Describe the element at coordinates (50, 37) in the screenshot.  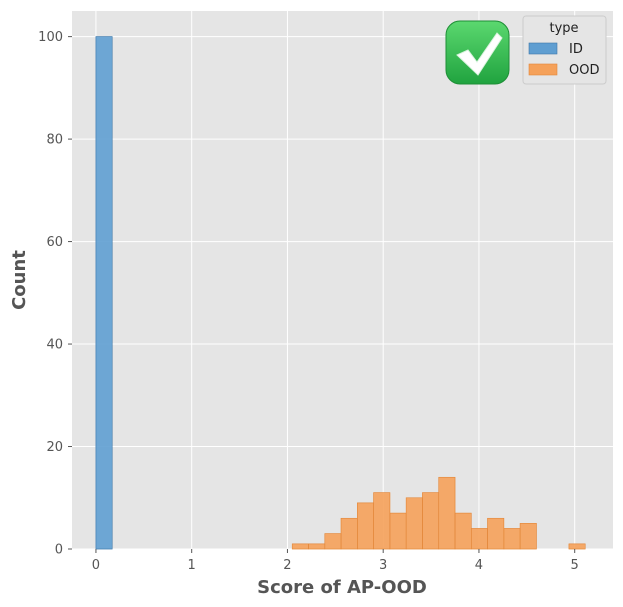
I see `y-tick-label-5: 100` at that location.